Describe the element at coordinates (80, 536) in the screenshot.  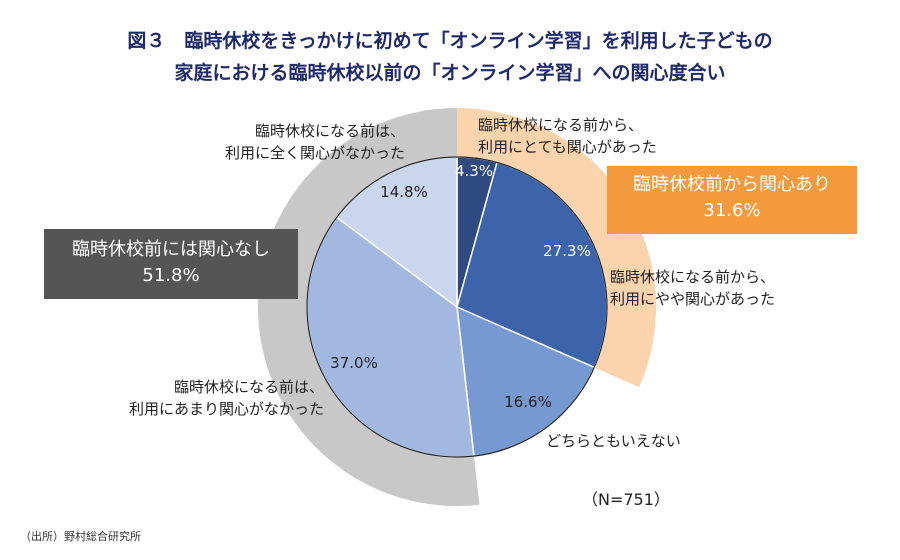
I see `source-note: （出所）野村総合研究所` at that location.